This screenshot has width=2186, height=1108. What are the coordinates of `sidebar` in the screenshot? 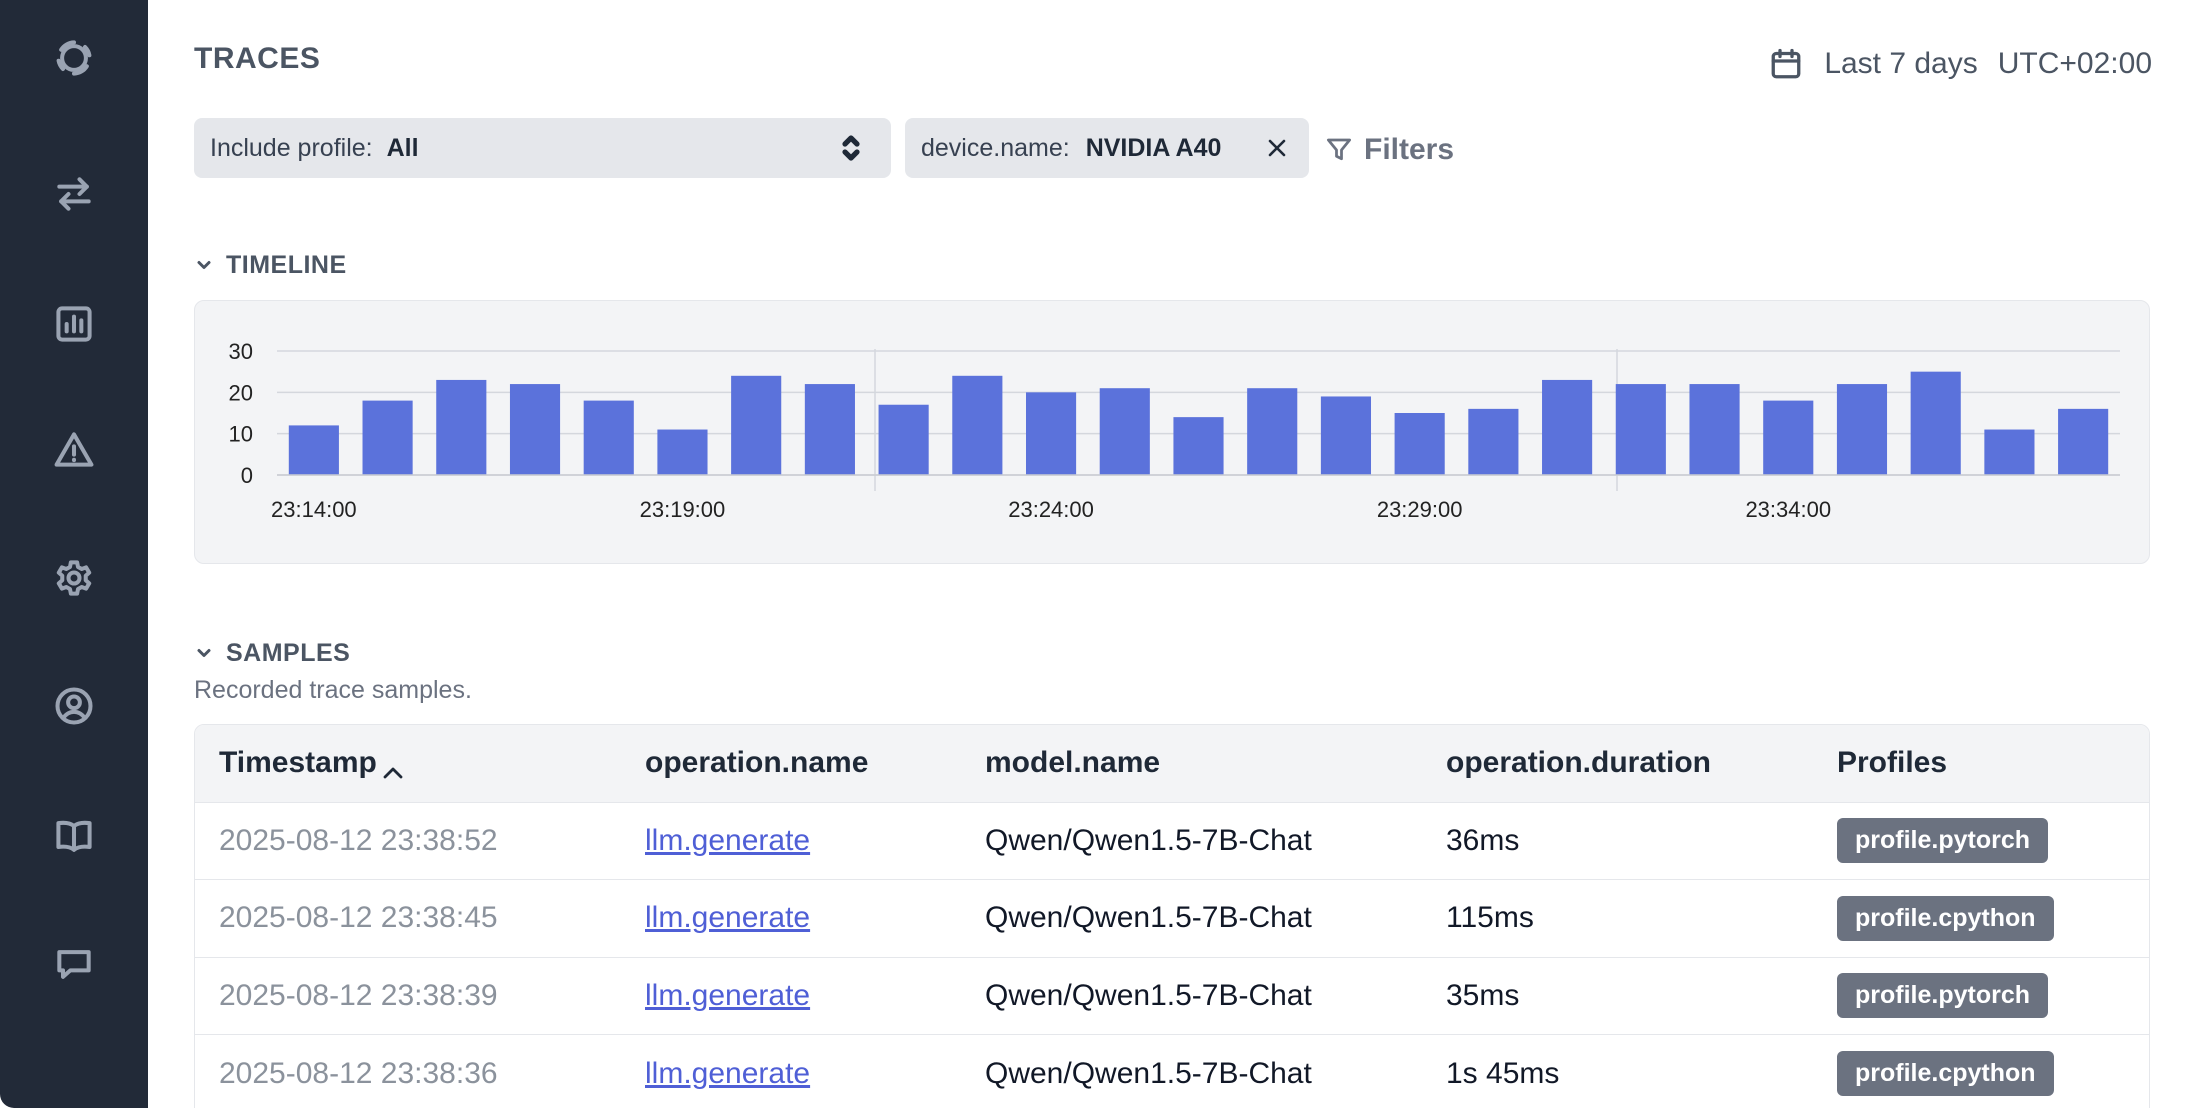 It's located at (74, 554).